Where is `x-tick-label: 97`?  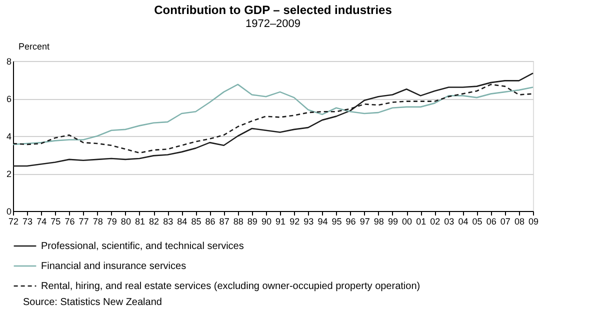
x-tick-label: 97 is located at coordinates (365, 221).